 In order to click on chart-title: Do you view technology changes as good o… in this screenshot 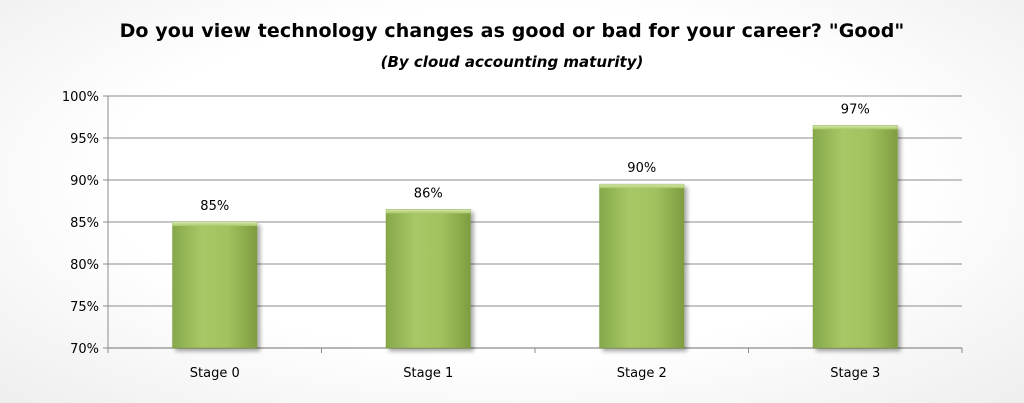, I will do `click(512, 31)`.